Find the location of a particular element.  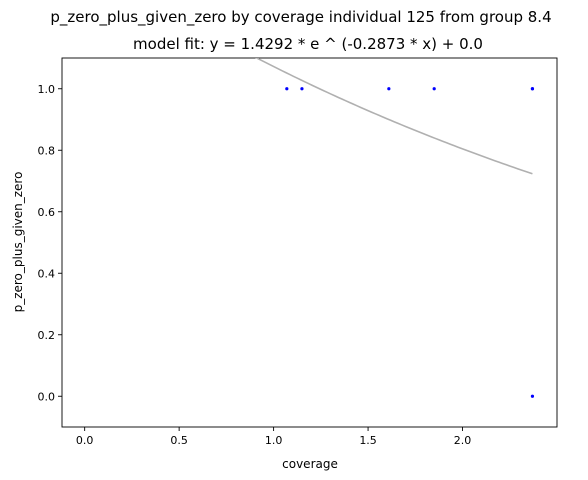

x-tick-label-3: 1.5 is located at coordinates (368, 440).